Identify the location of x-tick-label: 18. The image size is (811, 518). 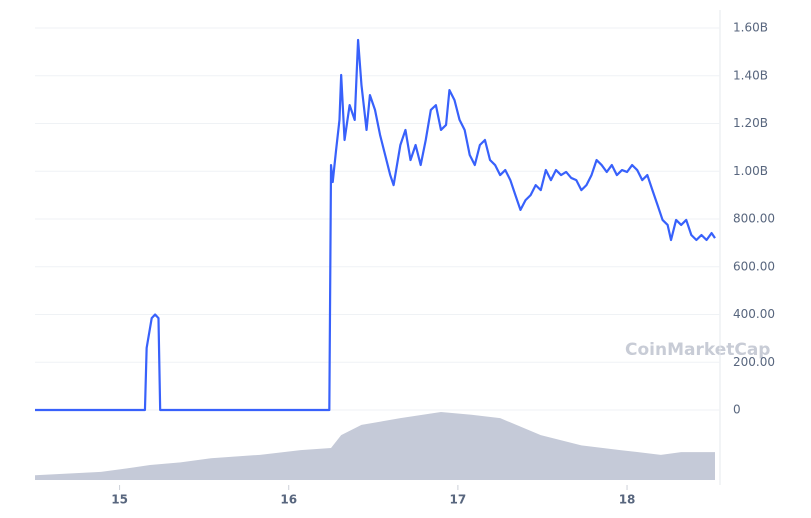
(627, 500).